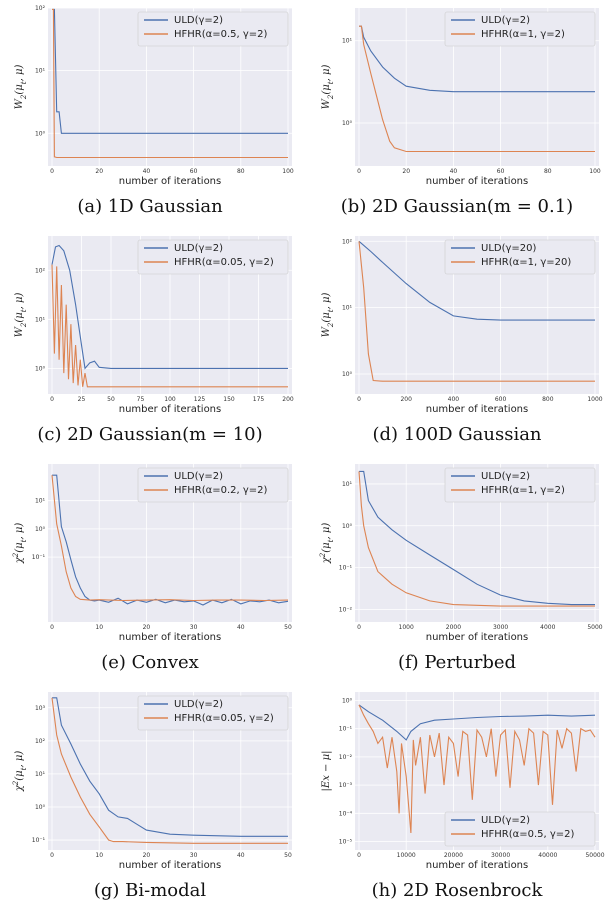 The height and width of the screenshot is (910, 607). Describe the element at coordinates (547, 855) in the screenshot. I see `x-tick-label: 40000` at that location.